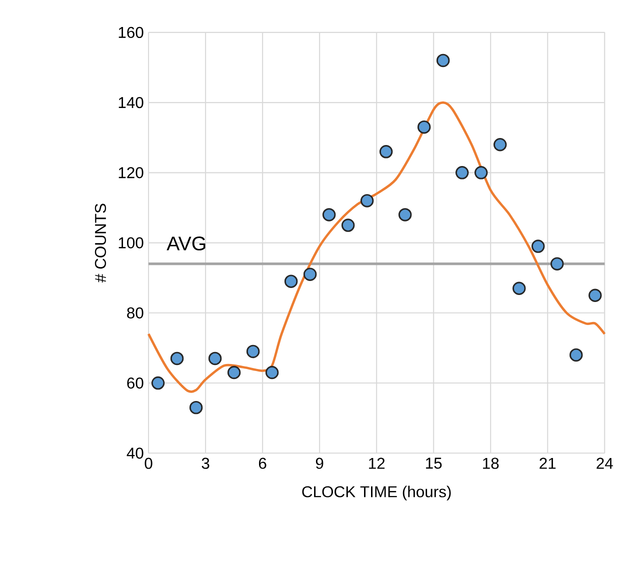 Image resolution: width=641 pixels, height=562 pixels. I want to click on x-tick-label: 18, so click(491, 463).